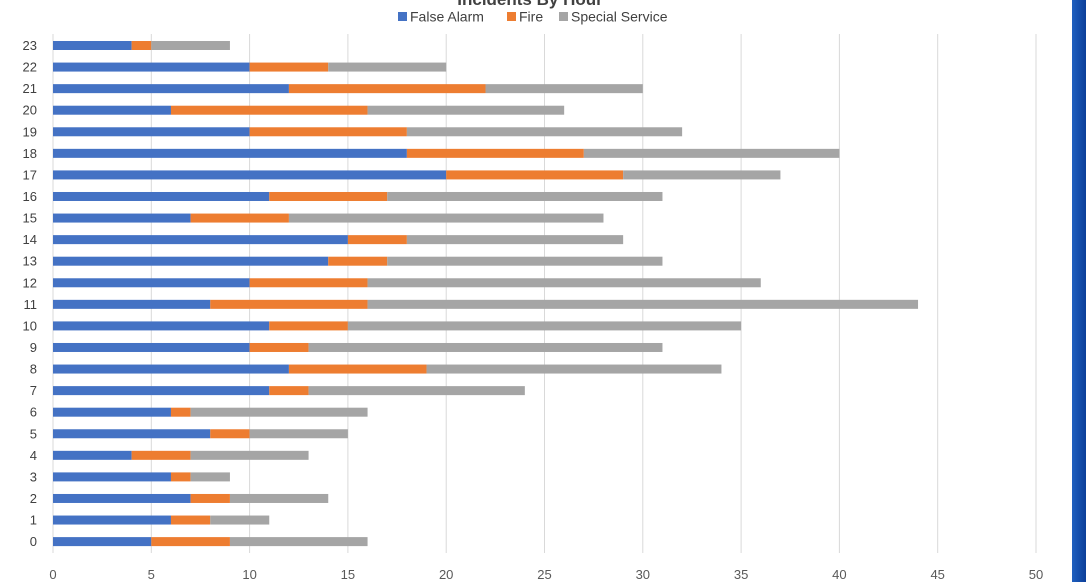 This screenshot has width=1086, height=587. I want to click on y-tick-label: 4, so click(33, 455).